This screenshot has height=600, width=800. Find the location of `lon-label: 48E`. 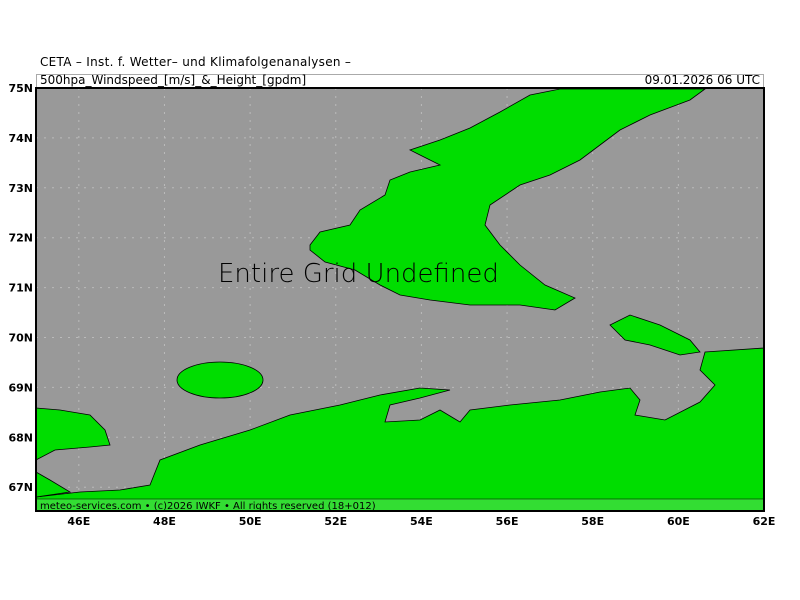

lon-label: 48E is located at coordinates (164, 521).